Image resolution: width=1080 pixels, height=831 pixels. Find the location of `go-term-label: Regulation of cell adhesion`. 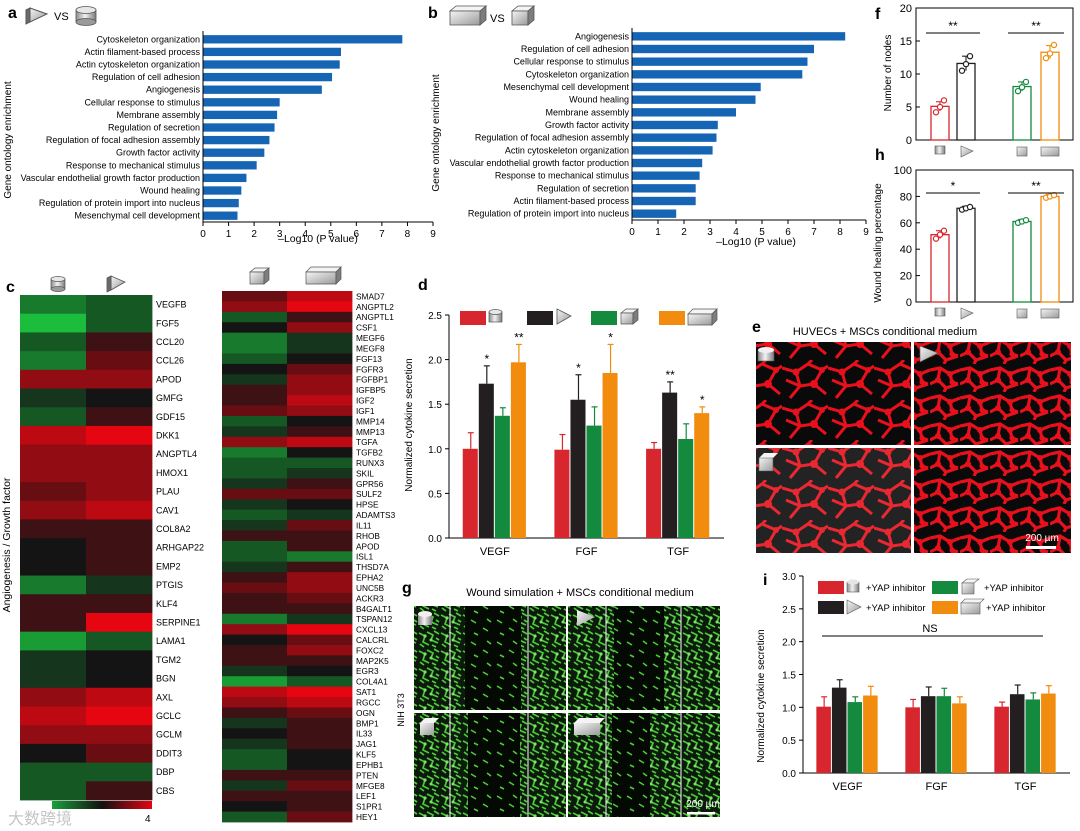

go-term-label: Regulation of cell adhesion is located at coordinates (575, 49).